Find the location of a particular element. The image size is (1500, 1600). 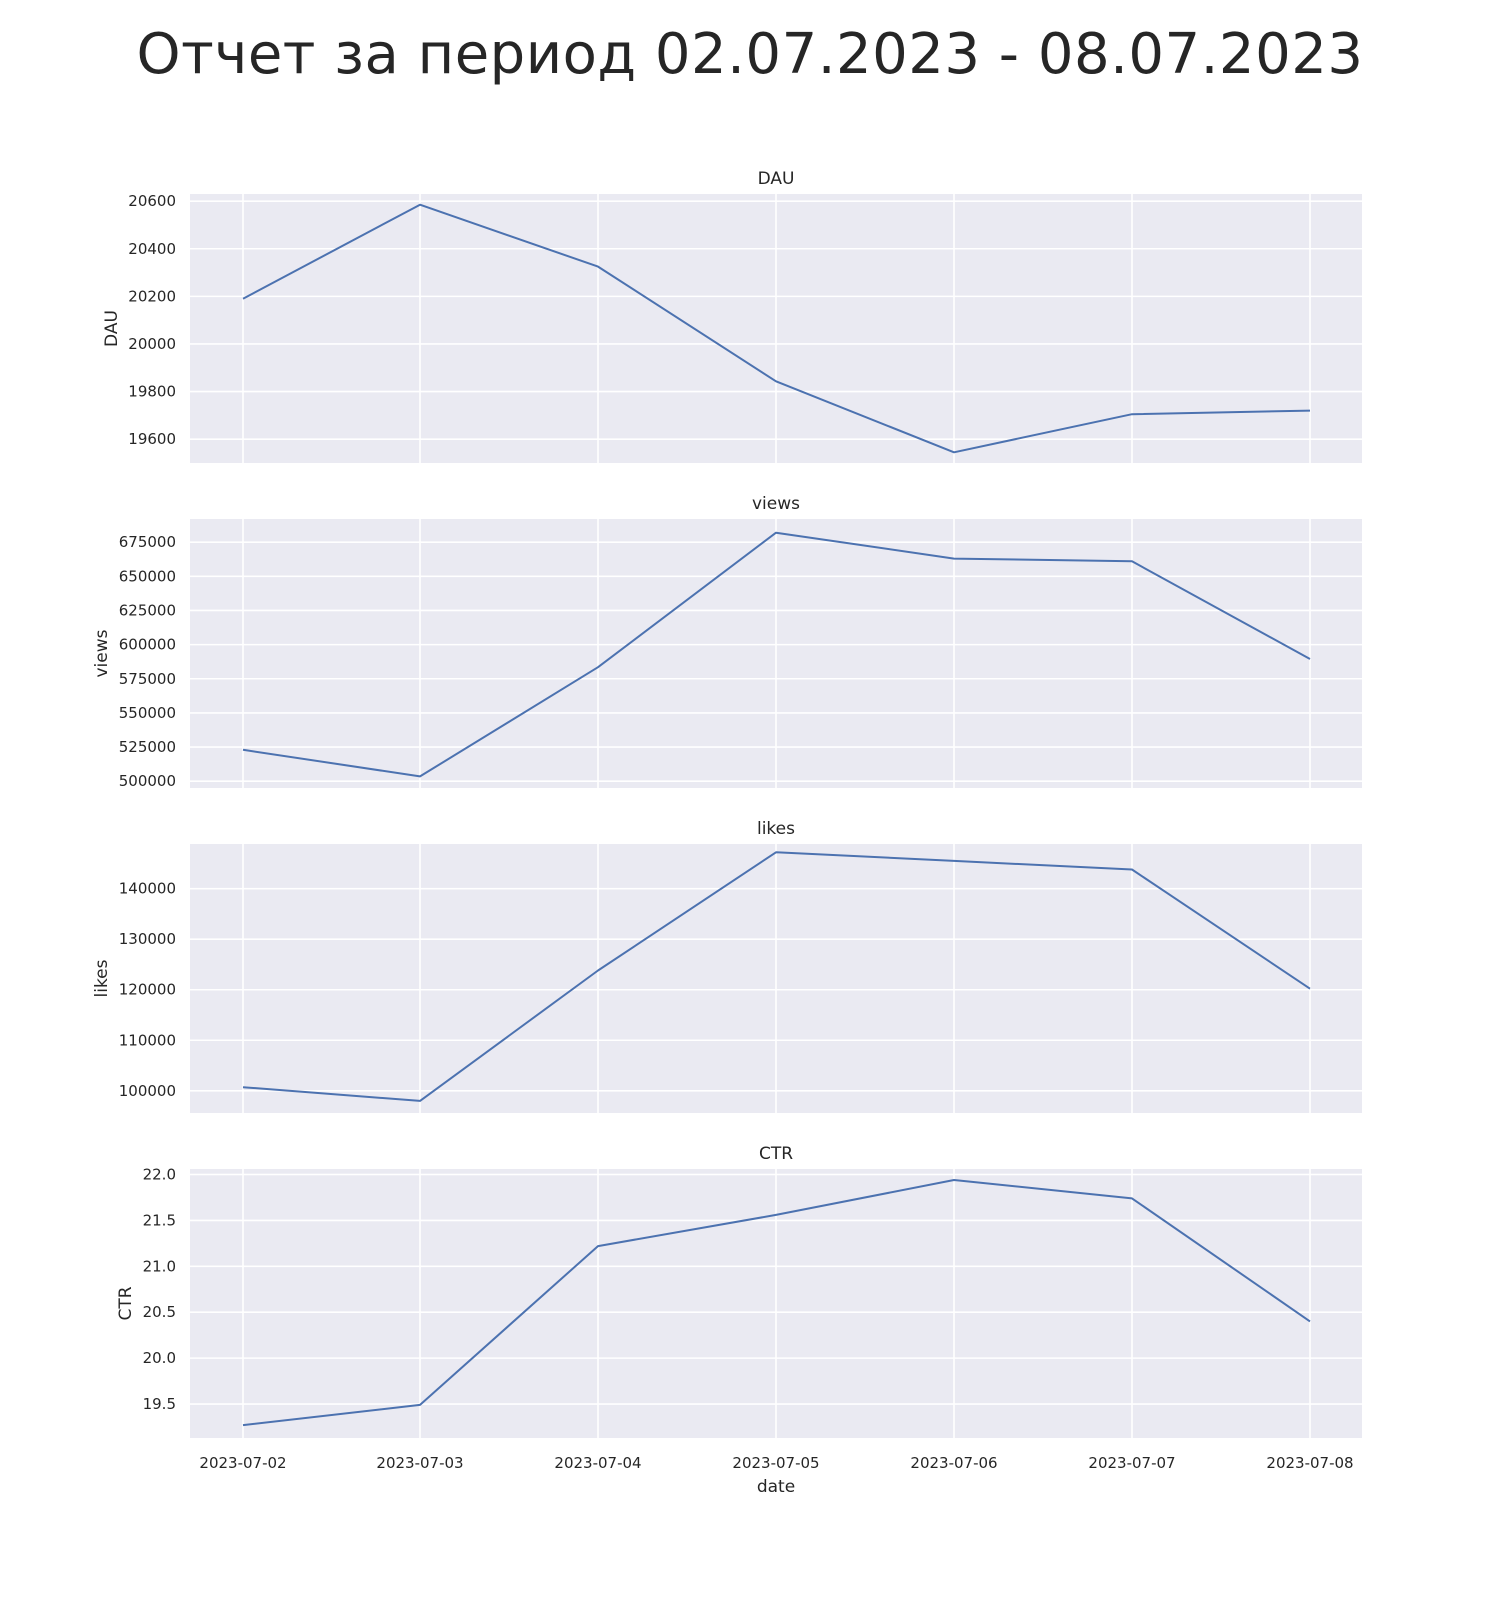

y-tick-label: 650000 is located at coordinates (147, 576).